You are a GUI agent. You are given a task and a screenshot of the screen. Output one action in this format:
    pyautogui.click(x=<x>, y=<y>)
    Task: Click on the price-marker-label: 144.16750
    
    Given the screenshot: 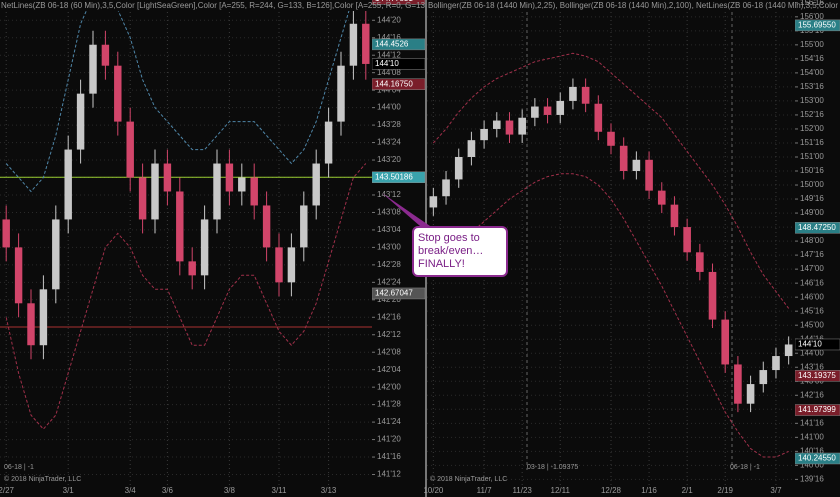 What is the action you would take?
    pyautogui.click(x=394, y=83)
    